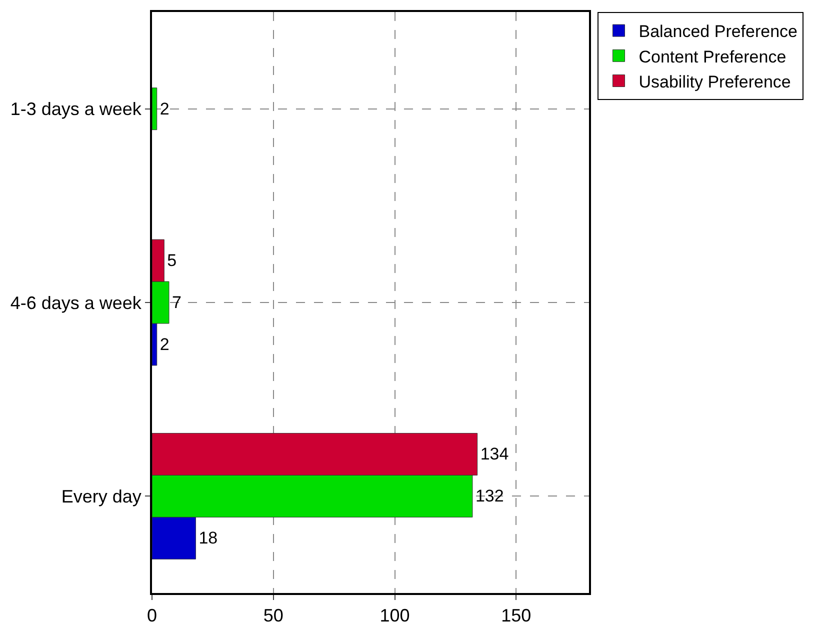 Image resolution: width=814 pixels, height=636 pixels. What do you see at coordinates (516, 616) in the screenshot?
I see `x-tick-label: 150` at bounding box center [516, 616].